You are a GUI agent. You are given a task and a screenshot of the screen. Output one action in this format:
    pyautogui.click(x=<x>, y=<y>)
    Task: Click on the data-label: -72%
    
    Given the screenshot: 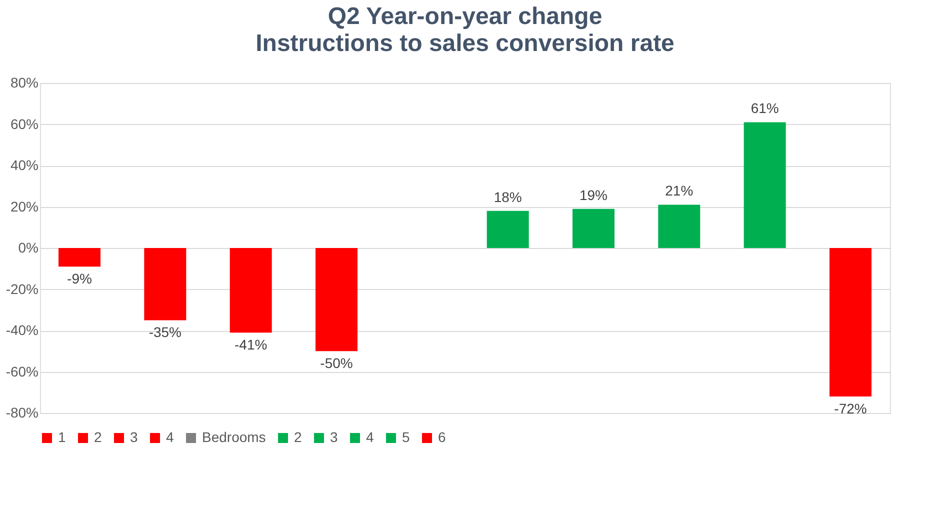 What is the action you would take?
    pyautogui.click(x=850, y=408)
    